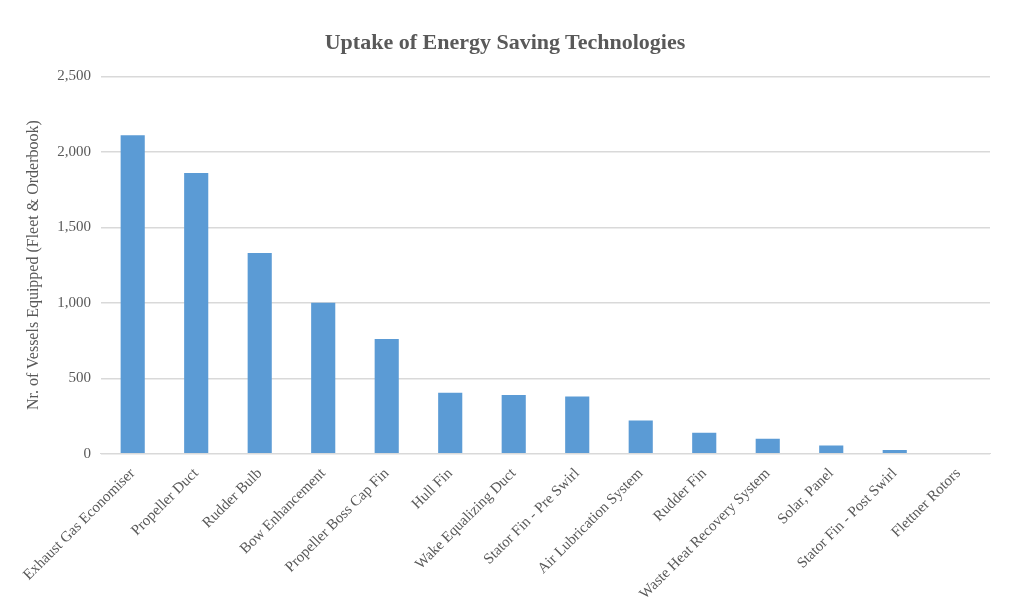  What do you see at coordinates (505, 41) in the screenshot?
I see `chart-title: Uptake of Energy Saving Technologies` at bounding box center [505, 41].